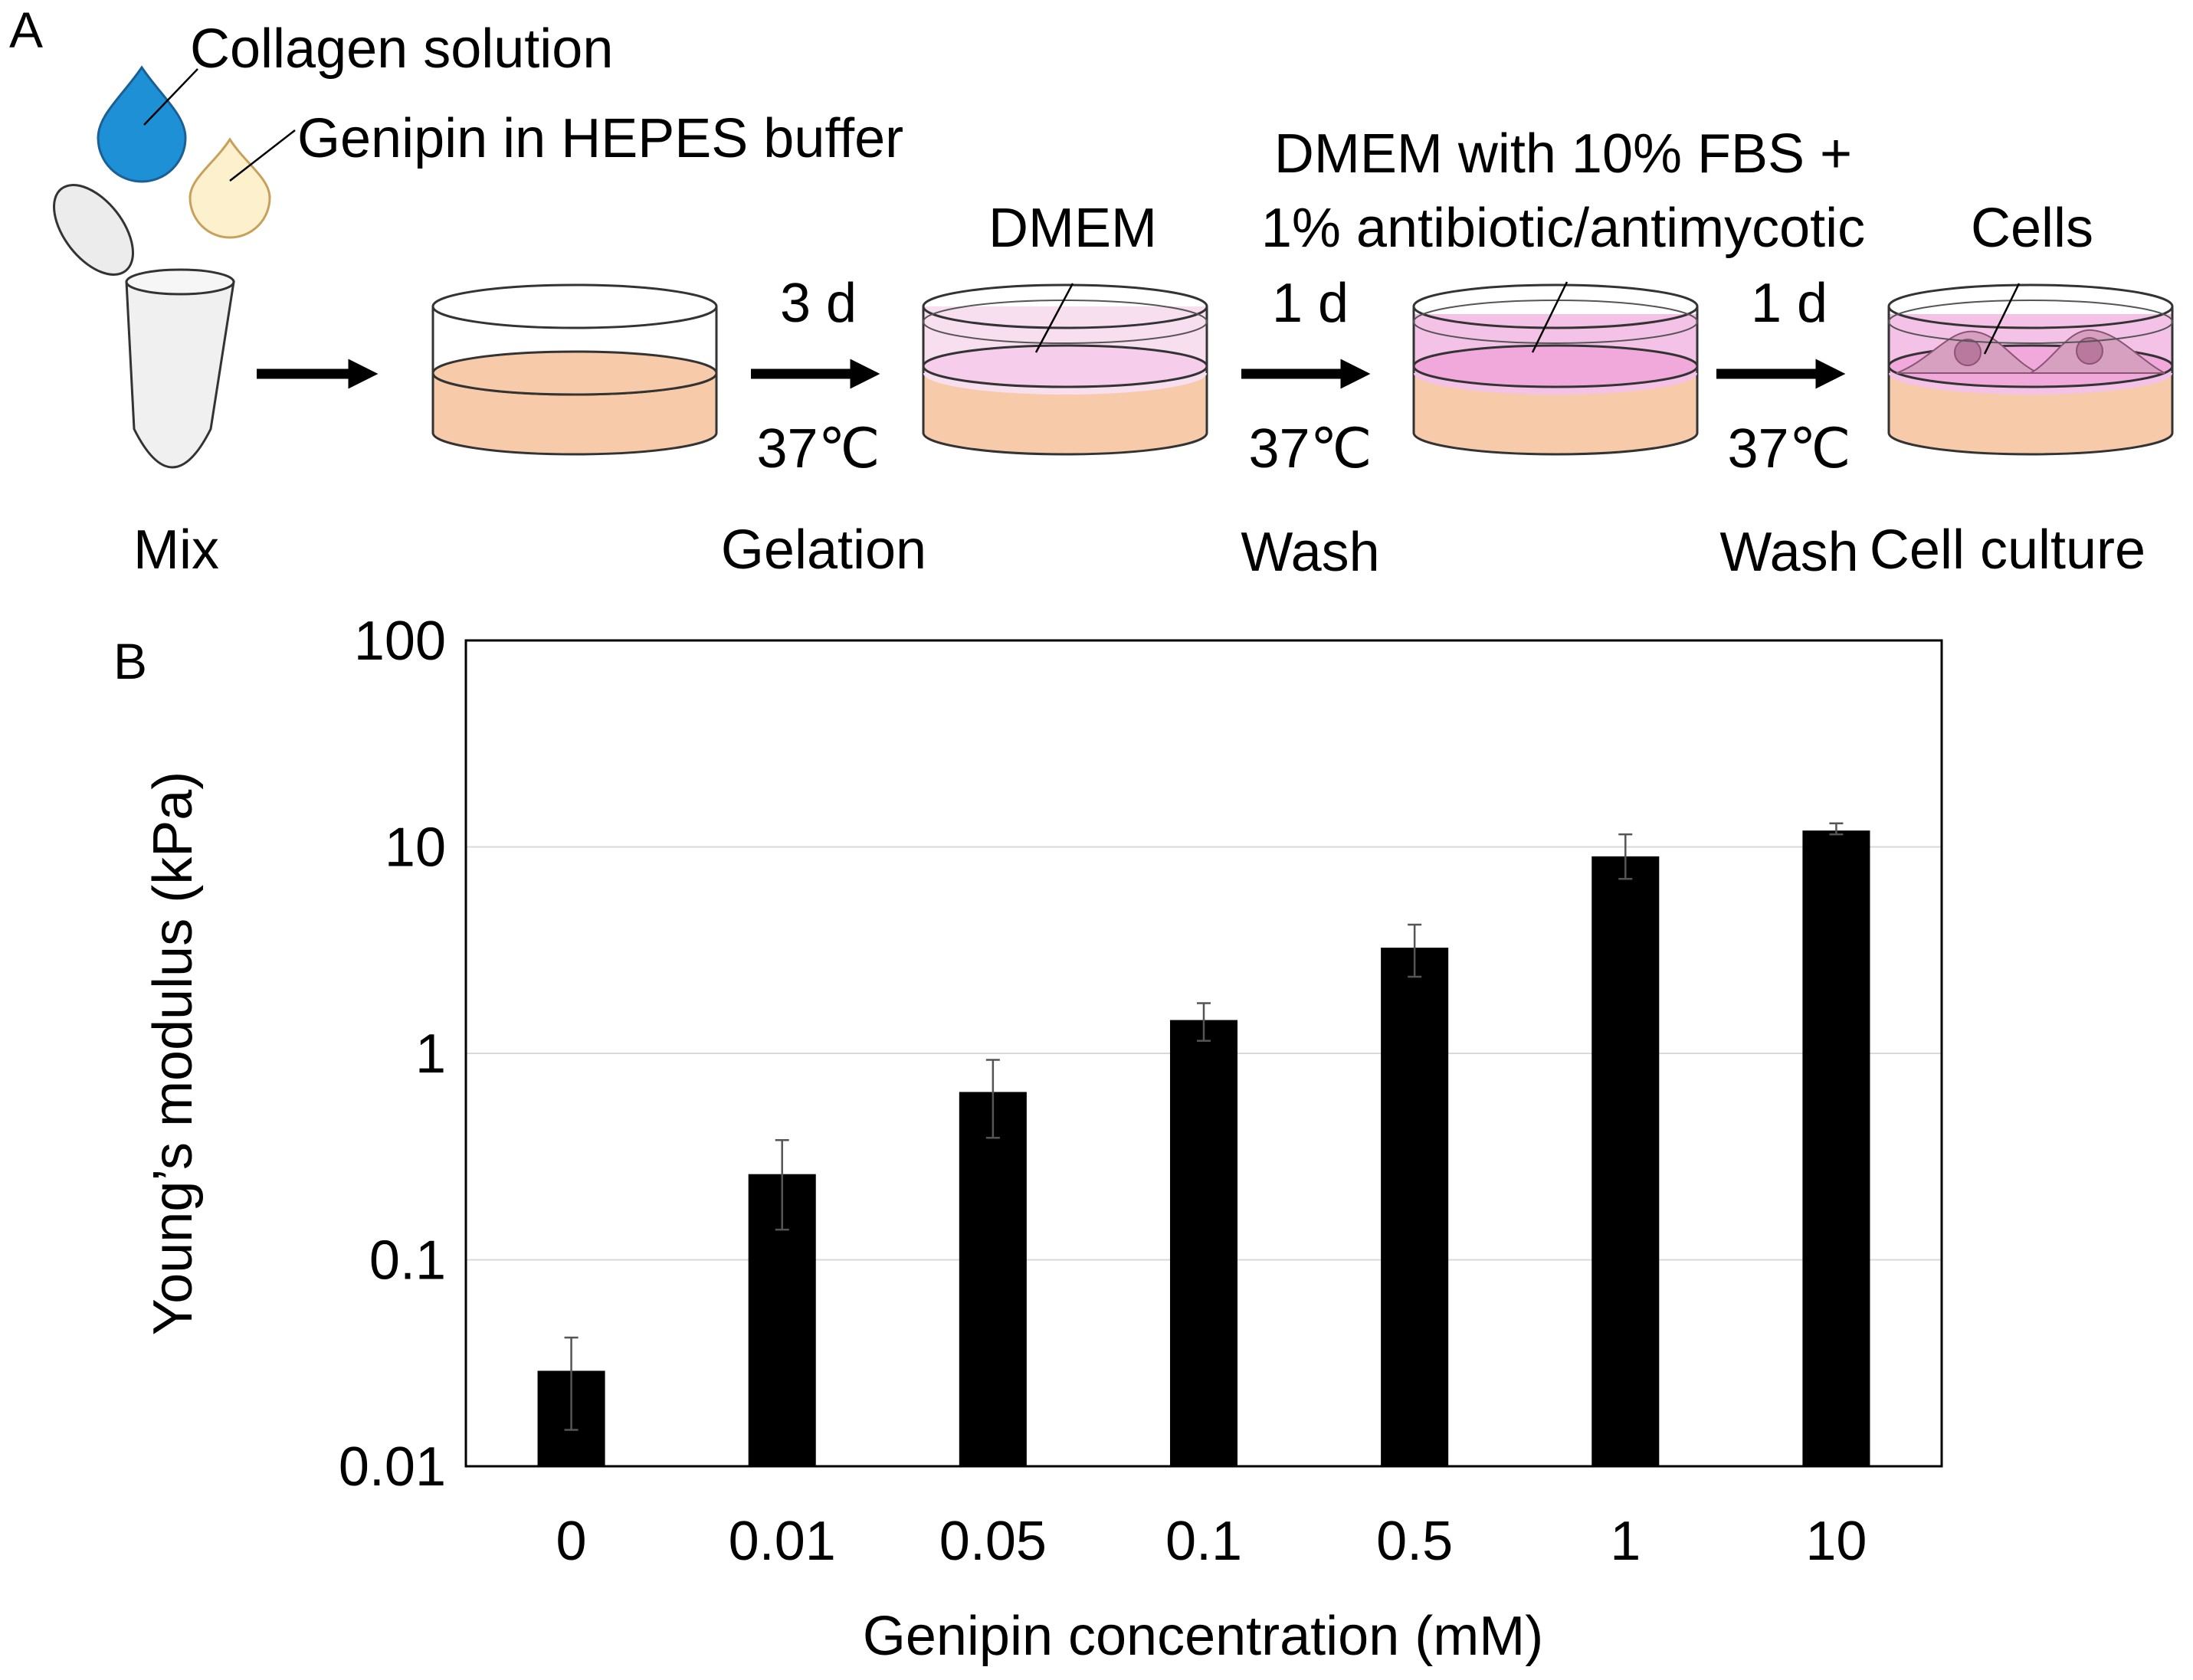 The height and width of the screenshot is (1680, 2193). What do you see at coordinates (1563, 154) in the screenshot?
I see `dmem-fbs-label-line-1: DMEM with 10% FBS +` at bounding box center [1563, 154].